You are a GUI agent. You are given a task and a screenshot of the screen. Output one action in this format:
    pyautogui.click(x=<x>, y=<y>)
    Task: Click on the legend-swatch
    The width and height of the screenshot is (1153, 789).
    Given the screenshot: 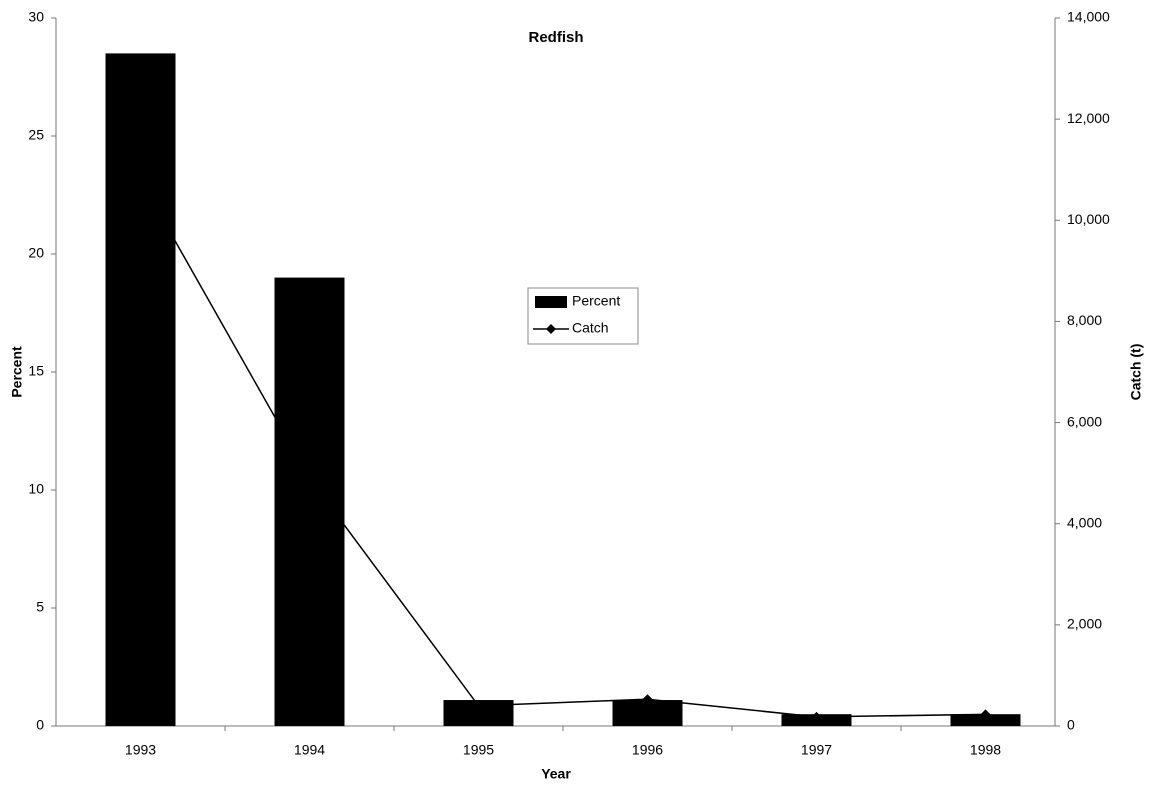 What is the action you would take?
    pyautogui.click(x=551, y=302)
    